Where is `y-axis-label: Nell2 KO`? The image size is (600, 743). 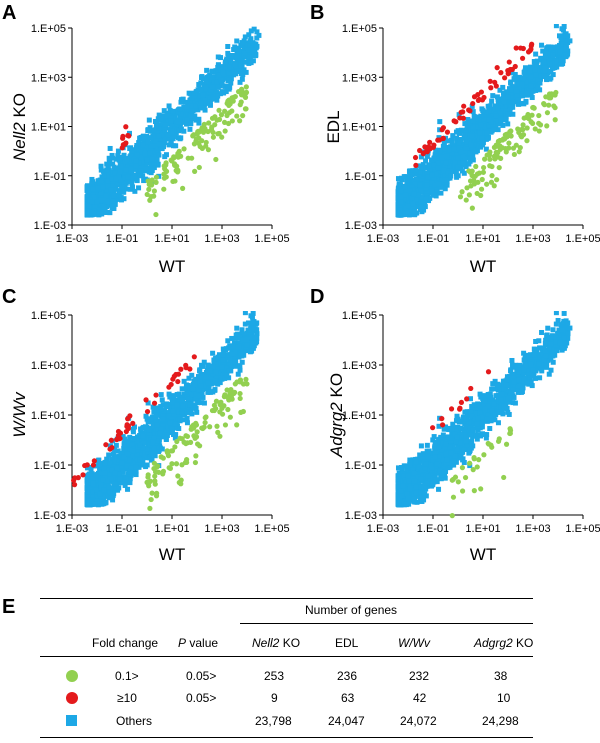 y-axis-label: Nell2 KO is located at coordinates (19, 127).